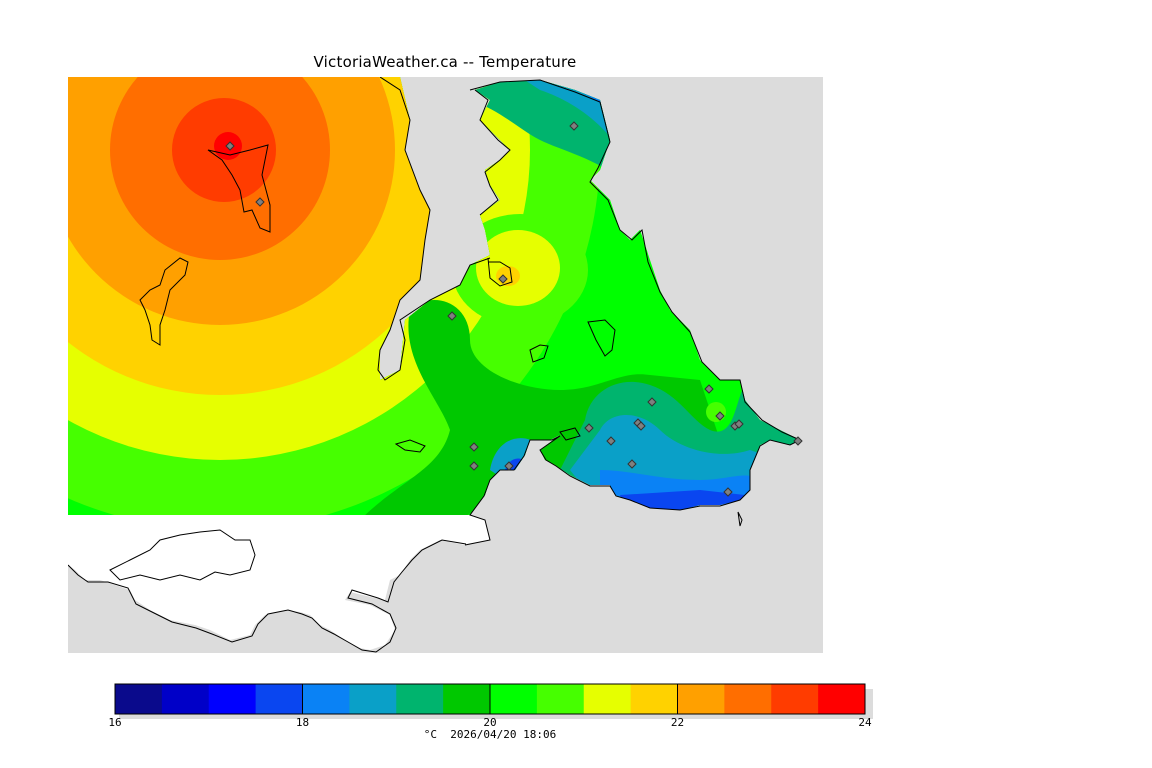  I want to click on legend-tick-label: 24, so click(865, 722).